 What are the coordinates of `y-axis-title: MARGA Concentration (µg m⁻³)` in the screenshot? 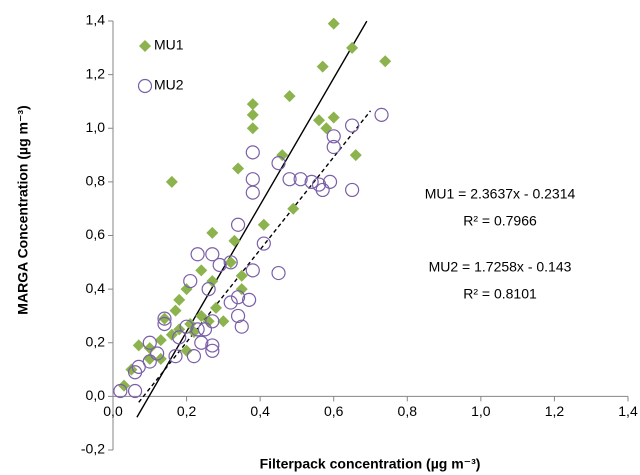 It's located at (23, 209).